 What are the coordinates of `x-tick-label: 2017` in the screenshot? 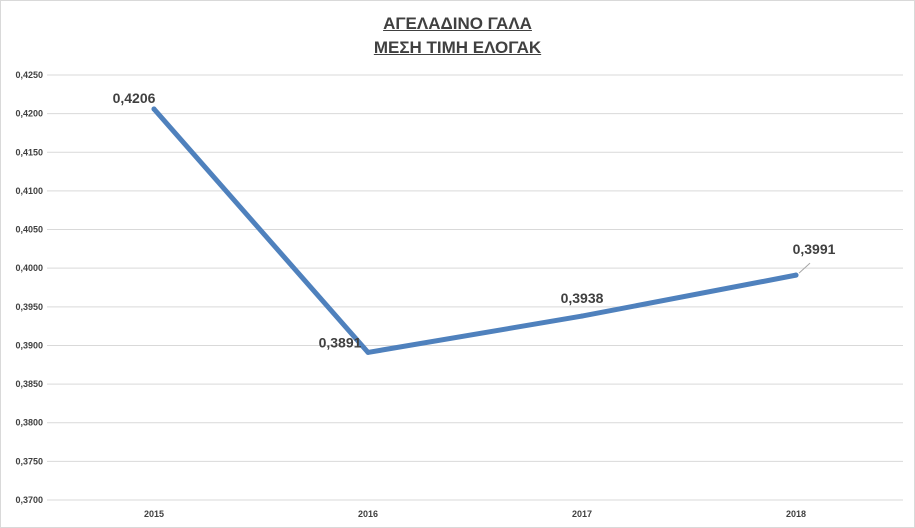 It's located at (582, 514).